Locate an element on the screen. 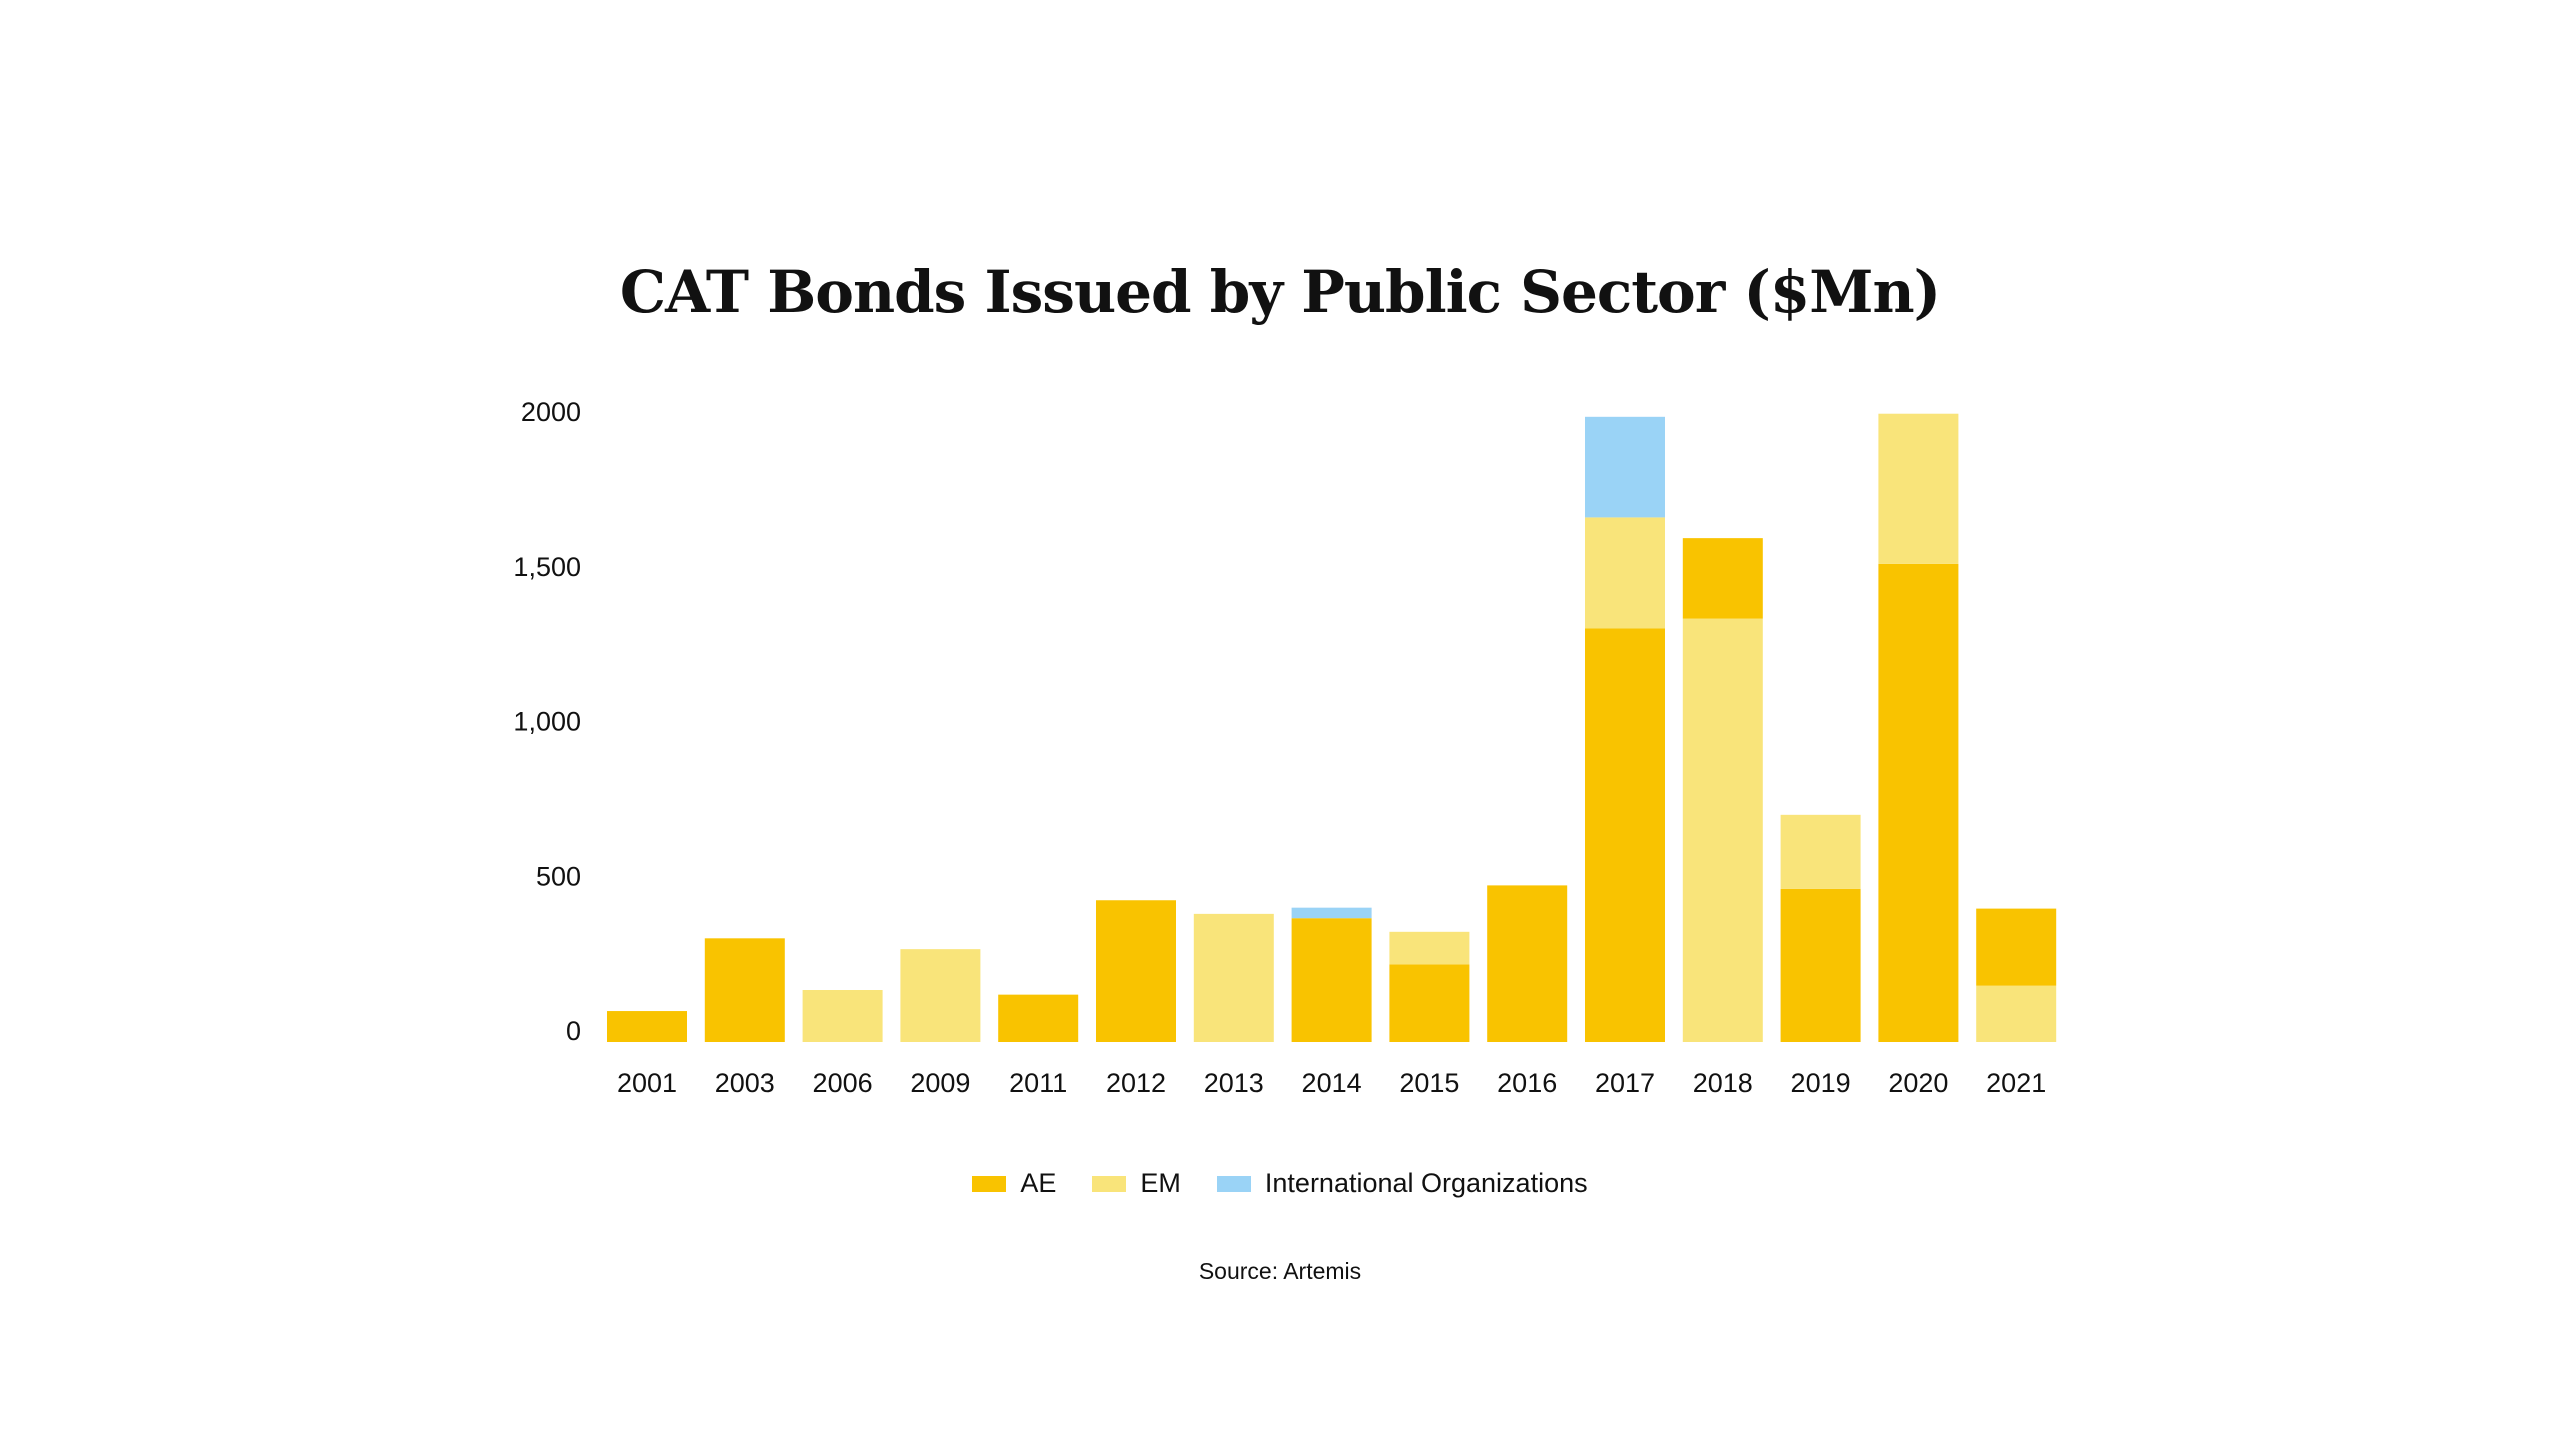 Image resolution: width=2560 pixels, height=1440 pixels. chart-title: CAT Bonds Issued by Public Sector ($Mn) is located at coordinates (1280, 292).